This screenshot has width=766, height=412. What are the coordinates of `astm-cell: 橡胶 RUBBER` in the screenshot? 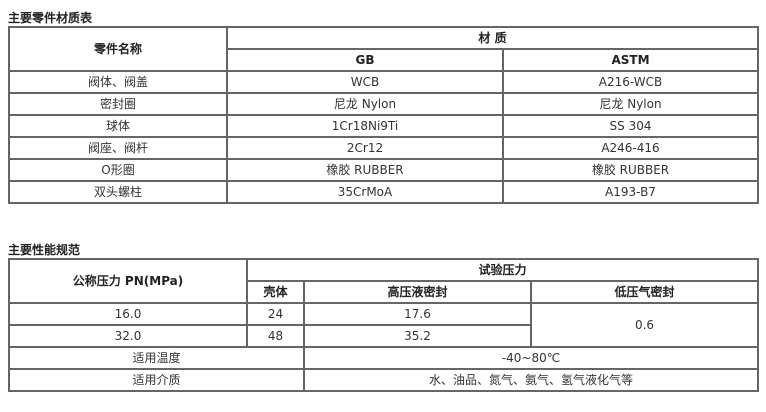 It's located at (630, 170).